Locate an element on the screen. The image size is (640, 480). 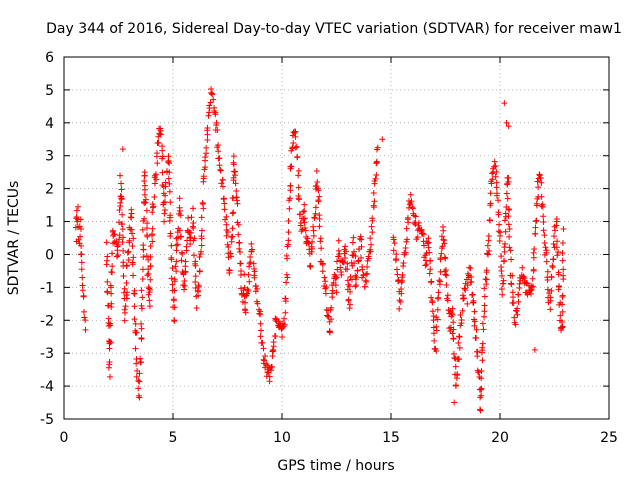
y-tick-label: -4 is located at coordinates (47, 387).